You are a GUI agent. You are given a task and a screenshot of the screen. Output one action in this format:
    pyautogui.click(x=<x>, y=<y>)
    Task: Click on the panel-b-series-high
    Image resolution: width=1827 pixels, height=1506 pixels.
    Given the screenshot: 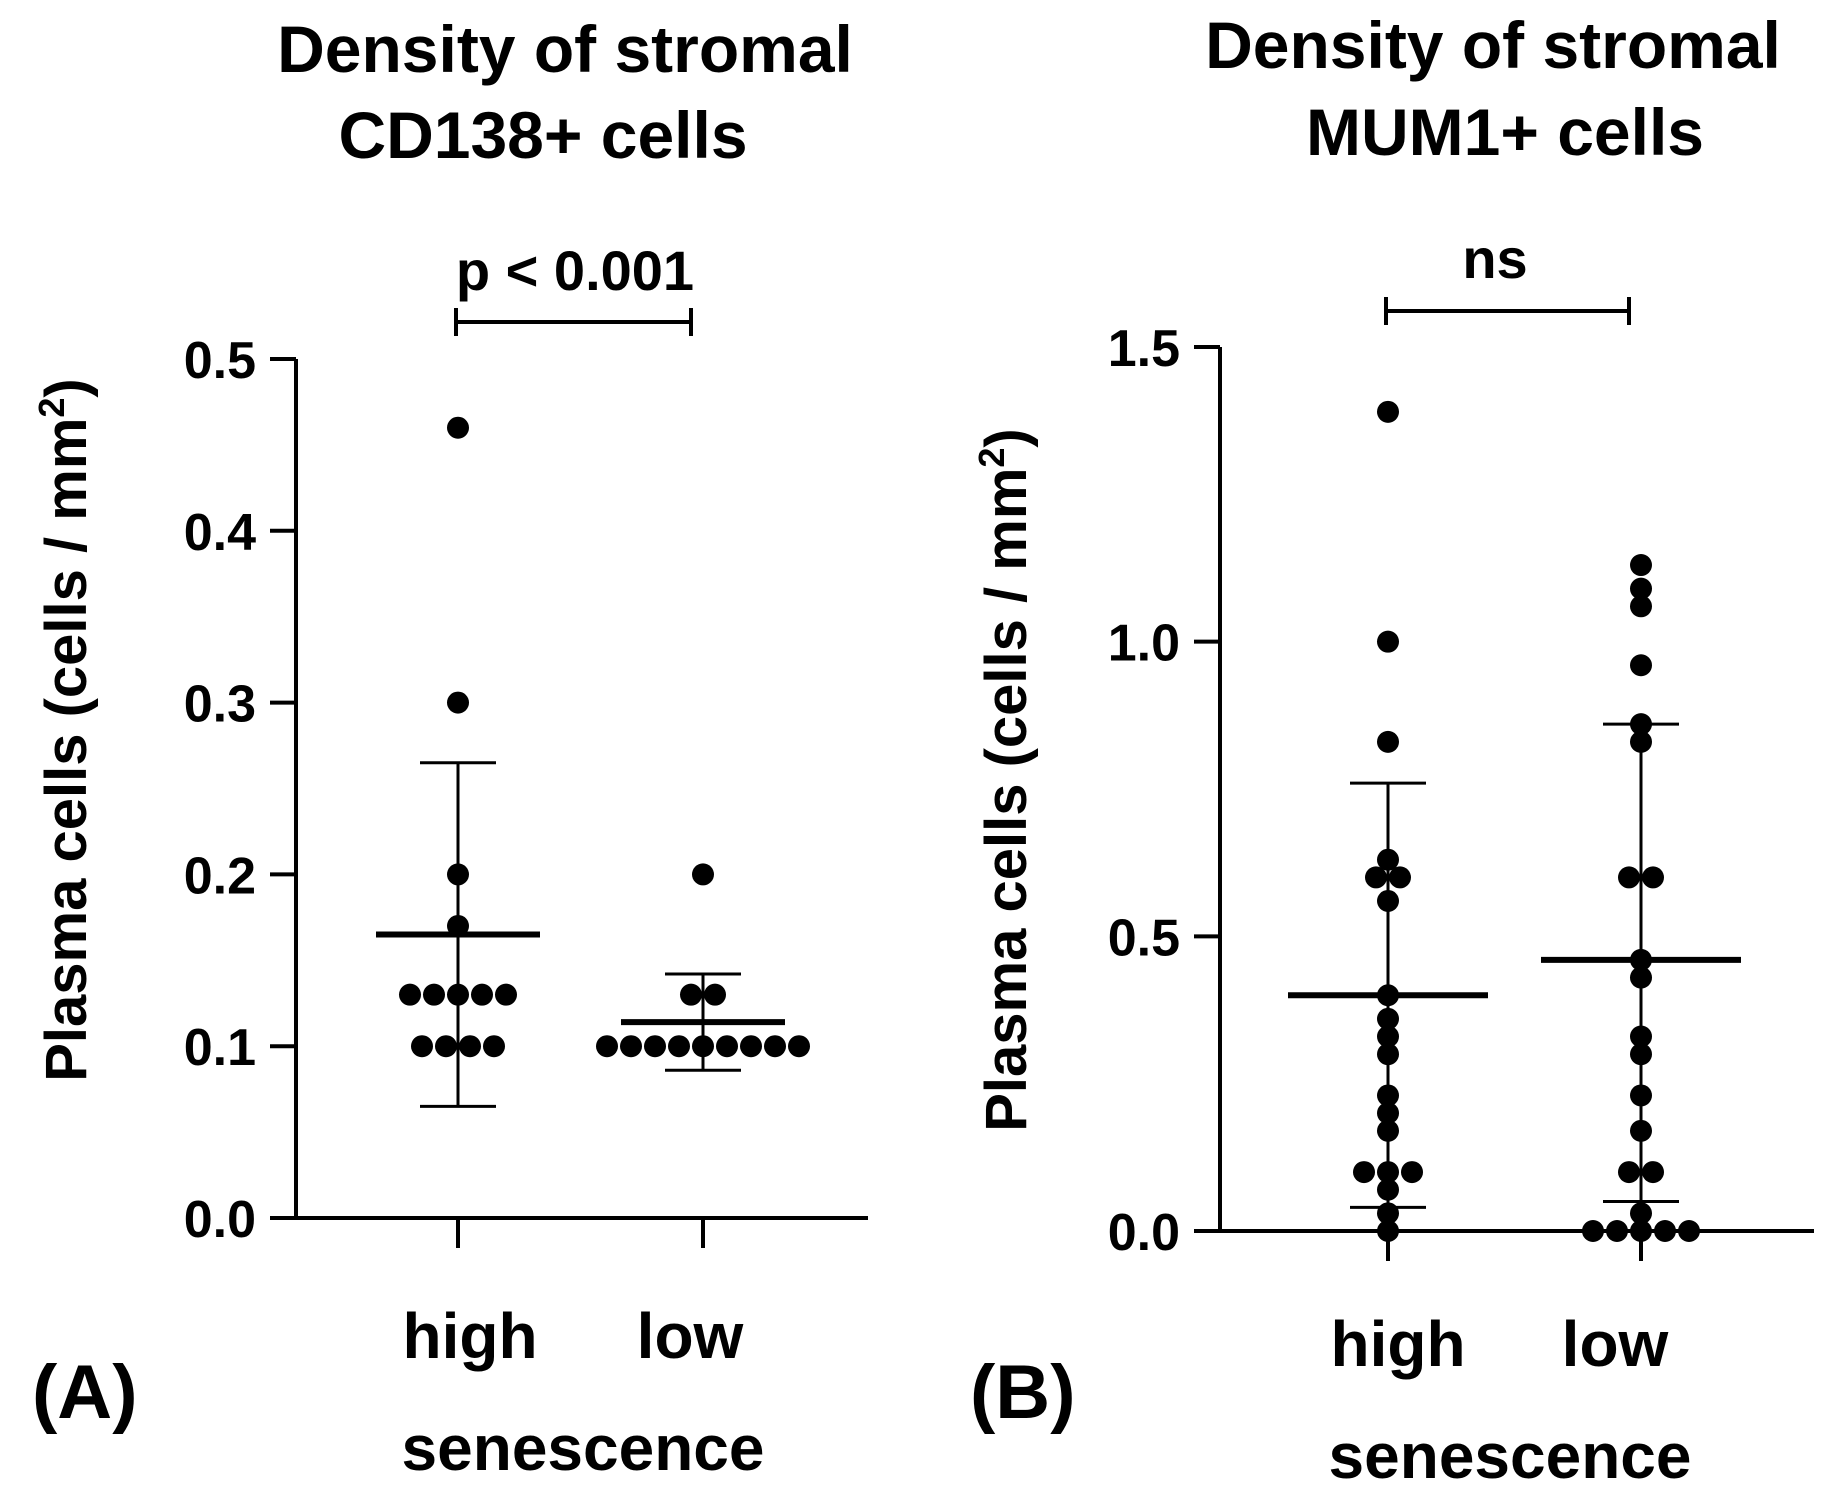 What is the action you would take?
    pyautogui.click(x=1388, y=821)
    